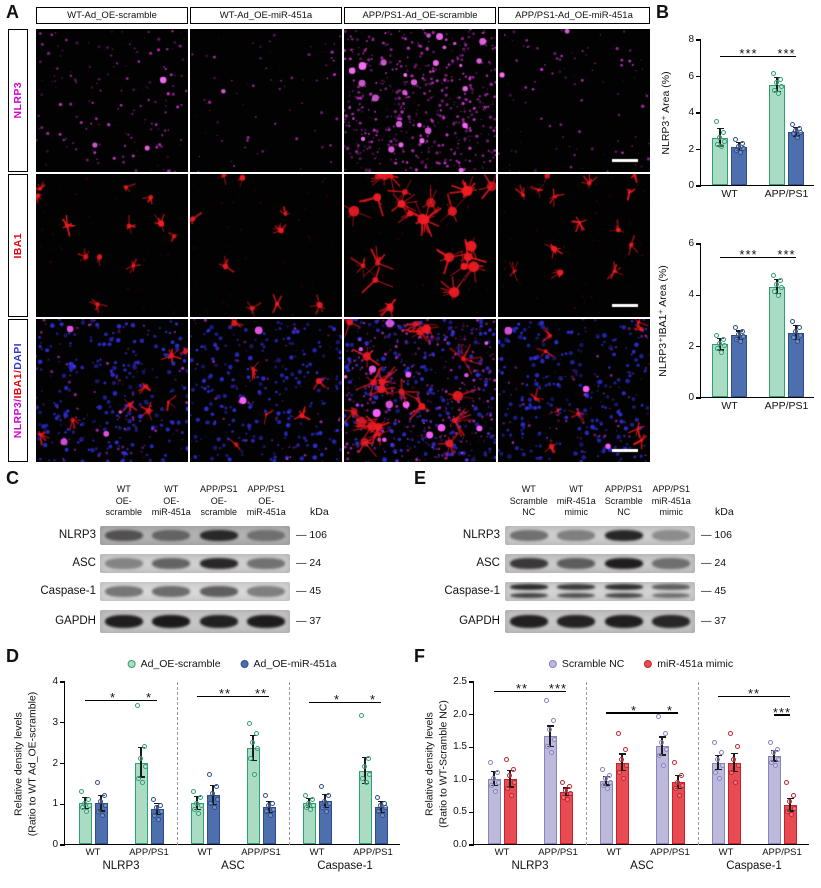 This screenshot has height=888, width=821. Describe the element at coordinates (77, 534) in the screenshot. I see `protein-label: NLRP3` at that location.